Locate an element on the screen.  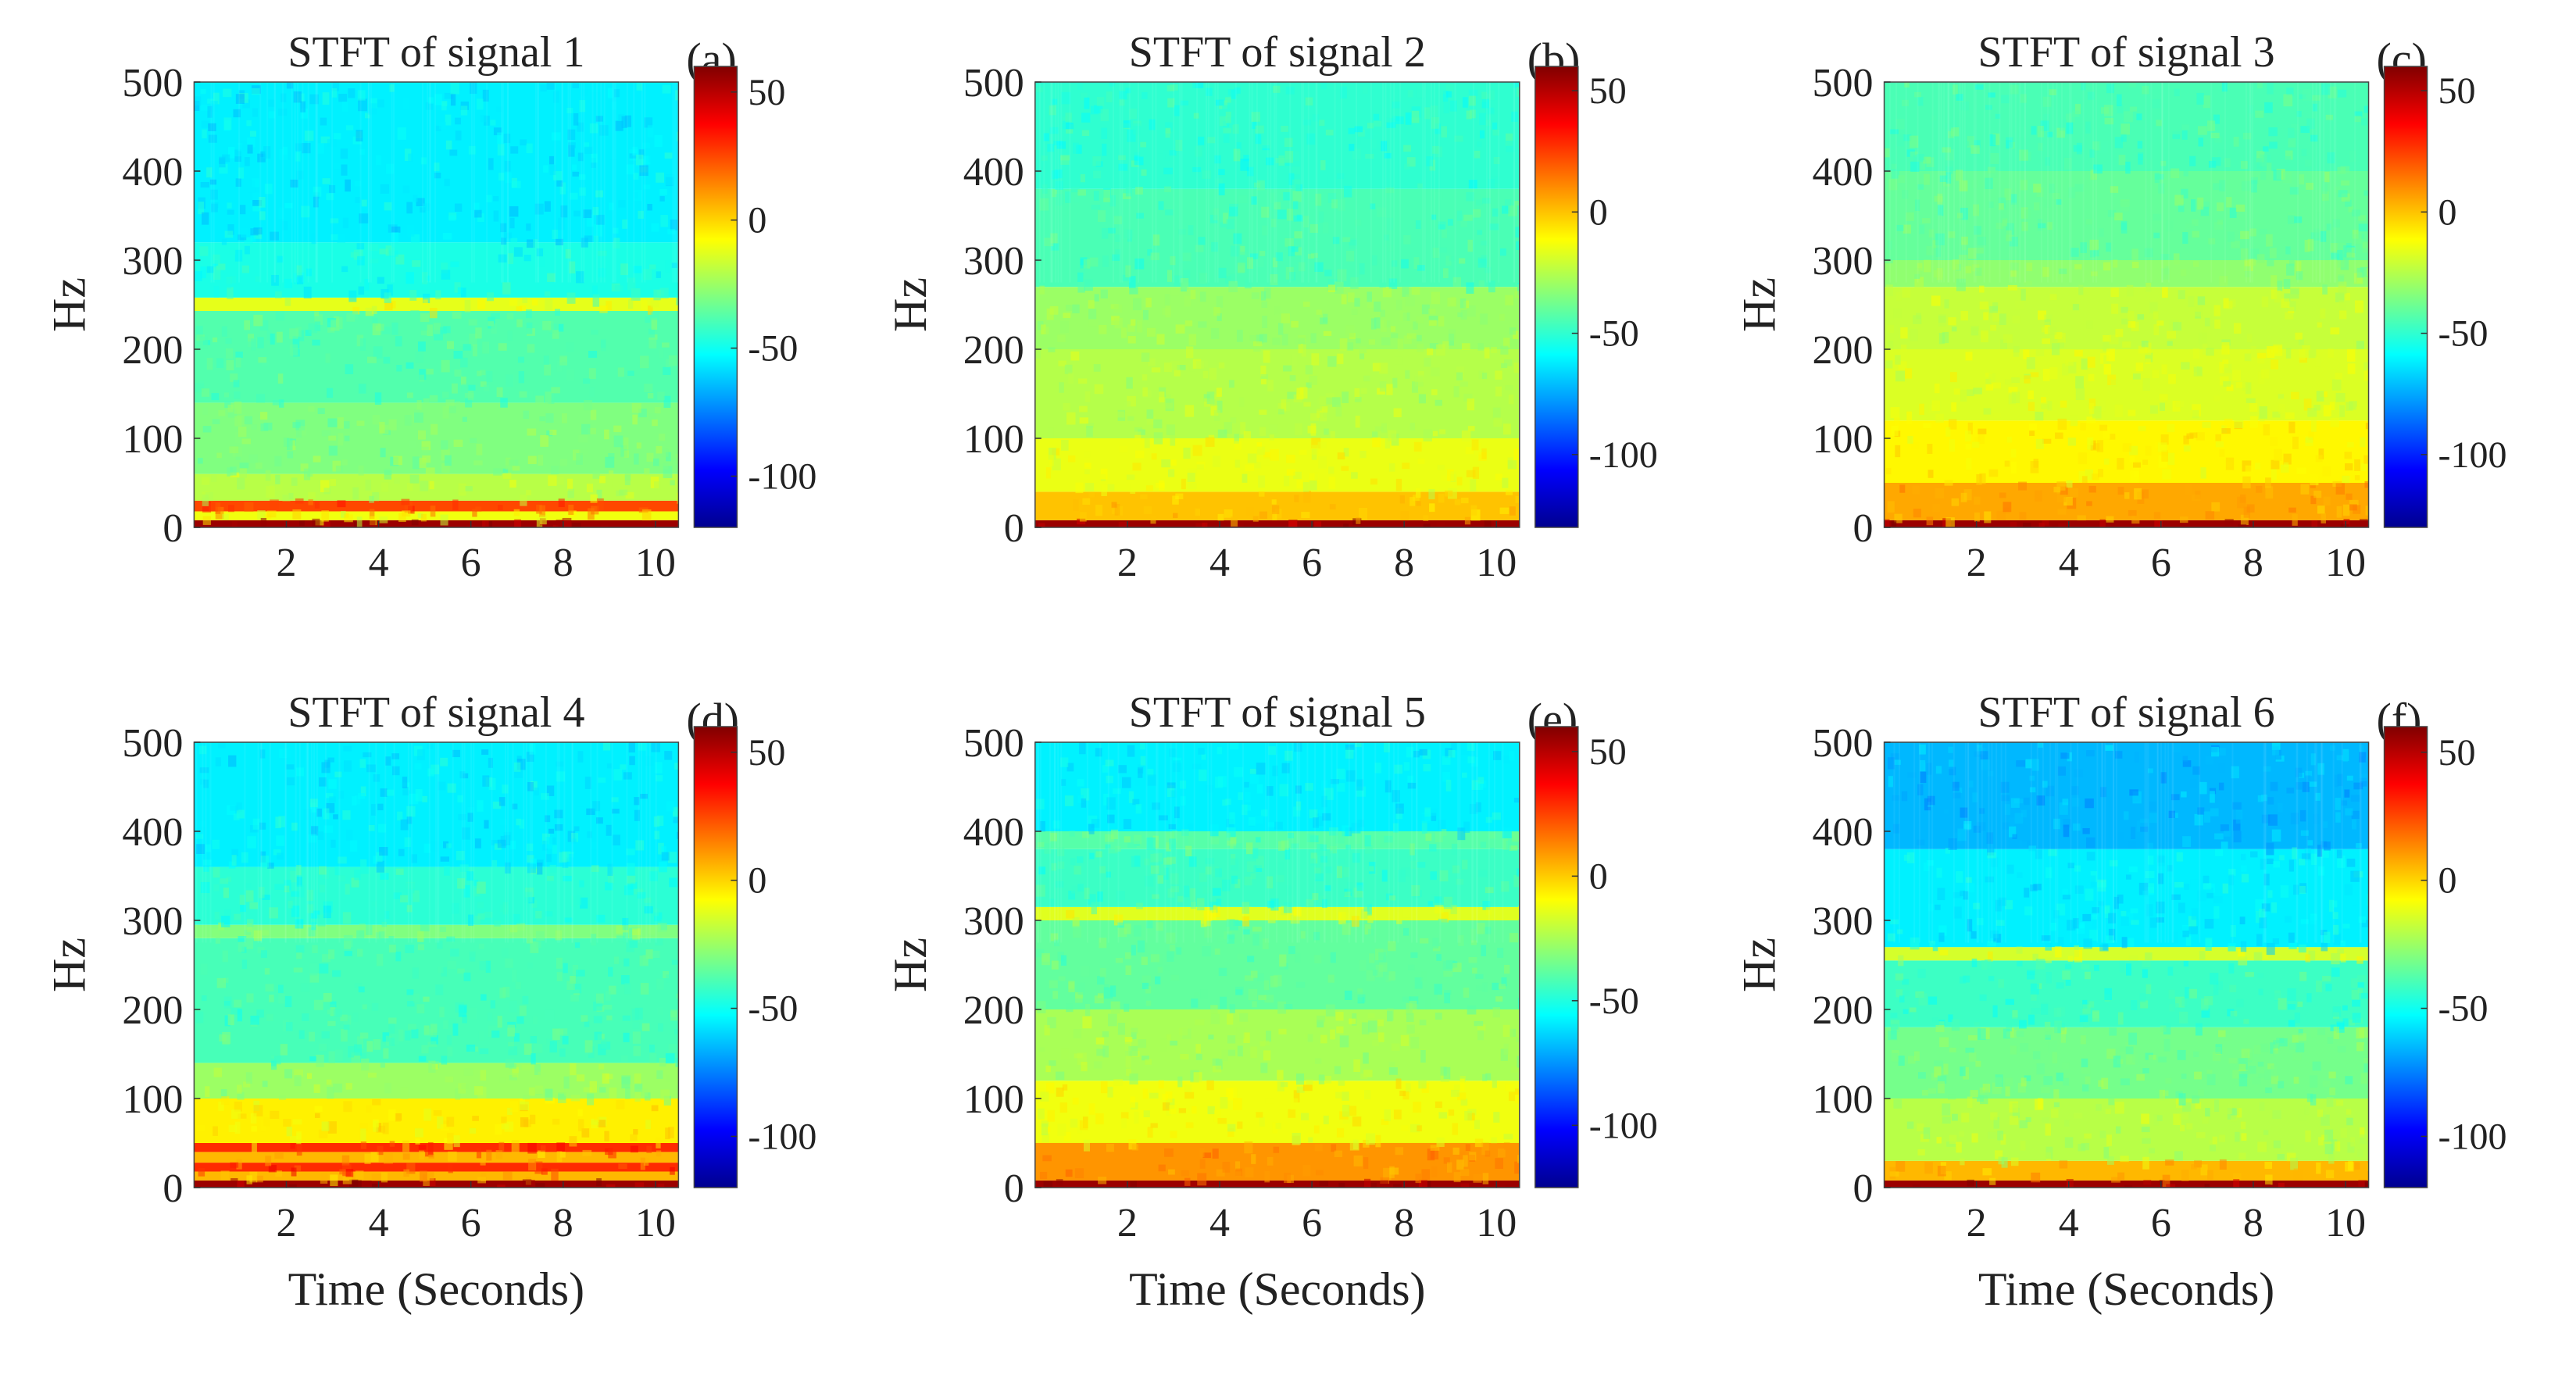
panel-title: STFT of signal 5 is located at coordinates (1278, 712).